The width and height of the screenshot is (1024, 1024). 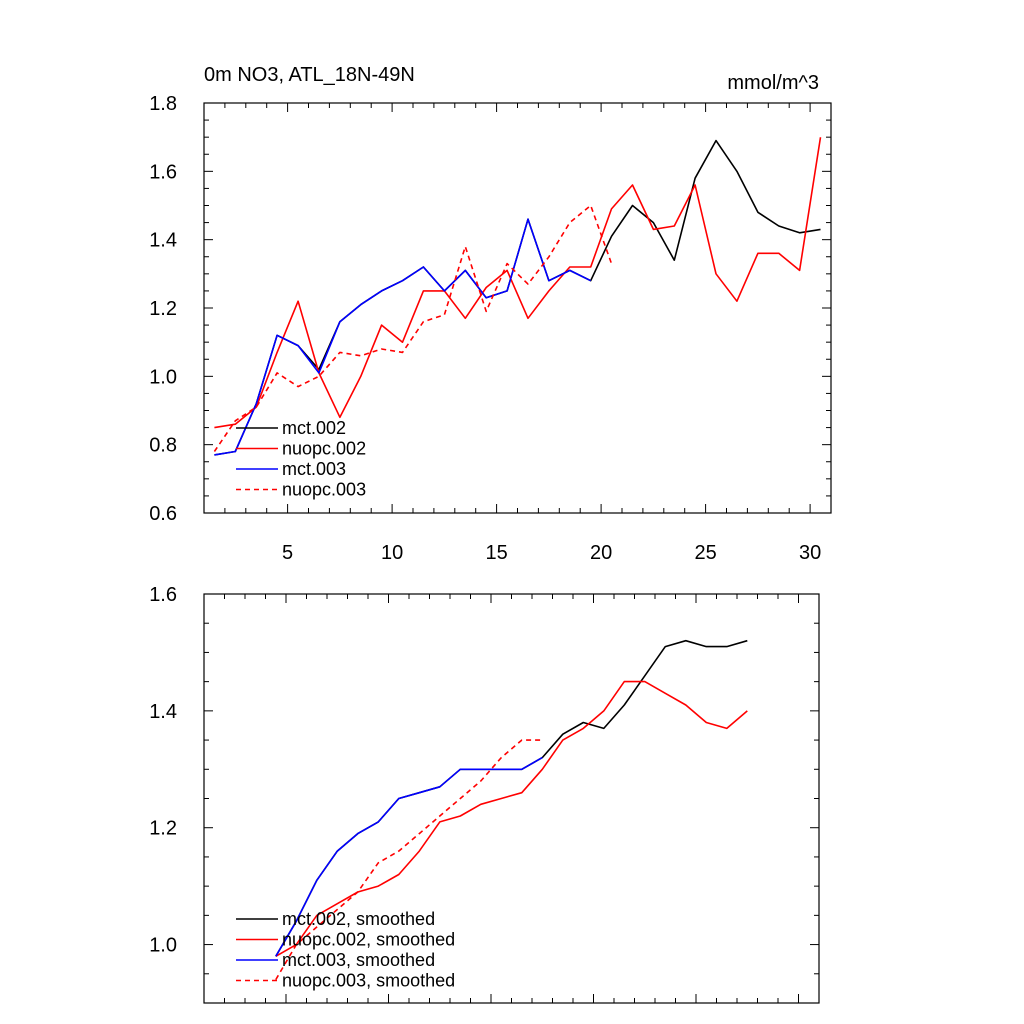 What do you see at coordinates (601, 553) in the screenshot?
I see `x-tick-label: 20` at bounding box center [601, 553].